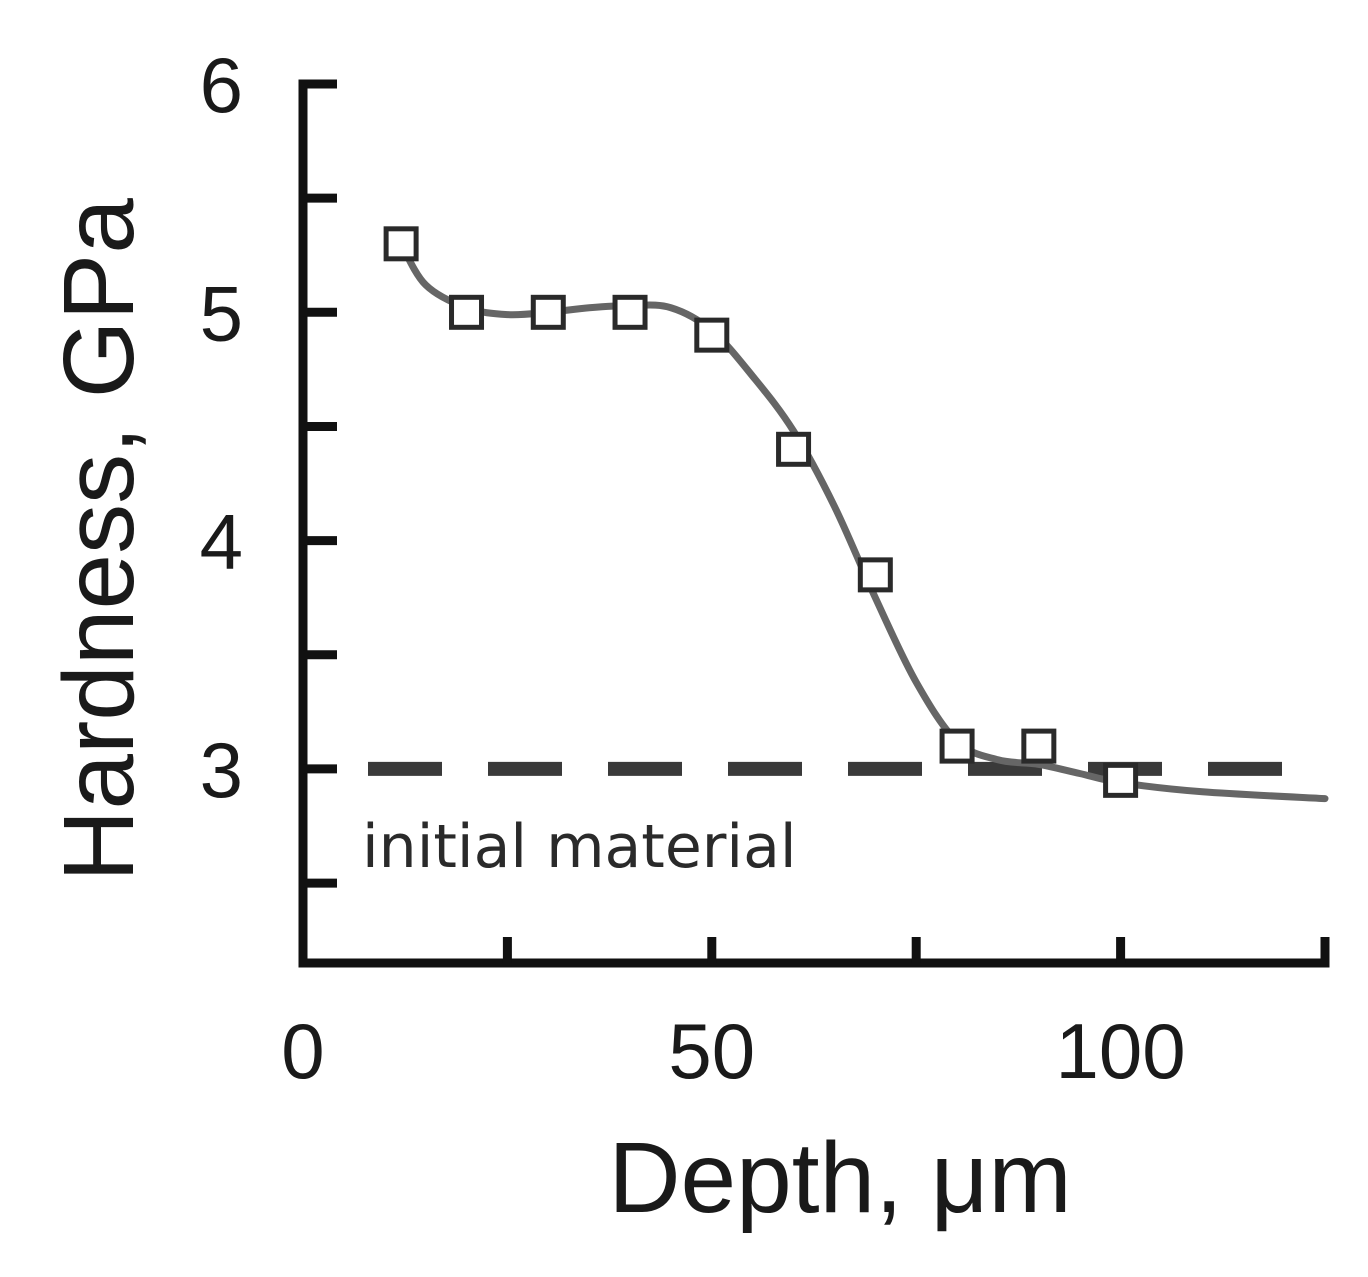  I want to click on y-tick-label: 3, so click(221, 770).